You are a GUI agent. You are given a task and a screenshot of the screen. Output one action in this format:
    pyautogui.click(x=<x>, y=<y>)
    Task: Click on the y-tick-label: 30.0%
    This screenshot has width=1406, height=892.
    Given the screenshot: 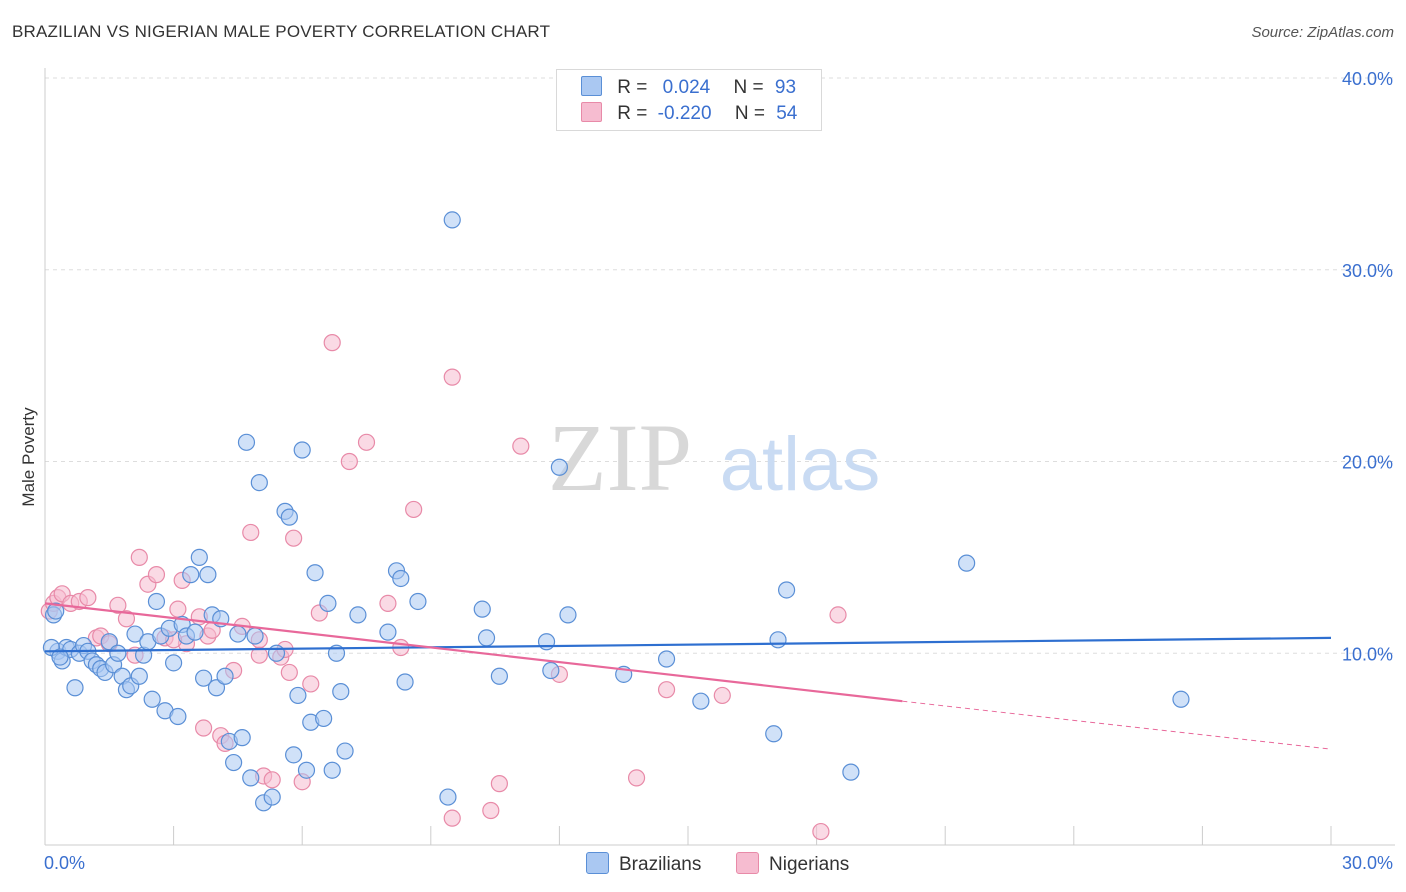 What is the action you would take?
    pyautogui.click(x=1367, y=271)
    